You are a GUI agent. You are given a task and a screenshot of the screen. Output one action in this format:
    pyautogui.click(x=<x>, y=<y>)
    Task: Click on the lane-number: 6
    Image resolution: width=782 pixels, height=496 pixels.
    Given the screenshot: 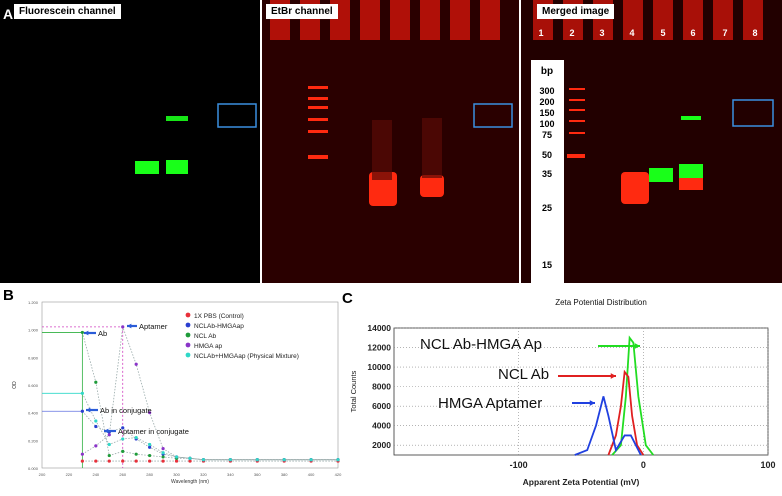 What is the action you would take?
    pyautogui.click(x=692, y=33)
    